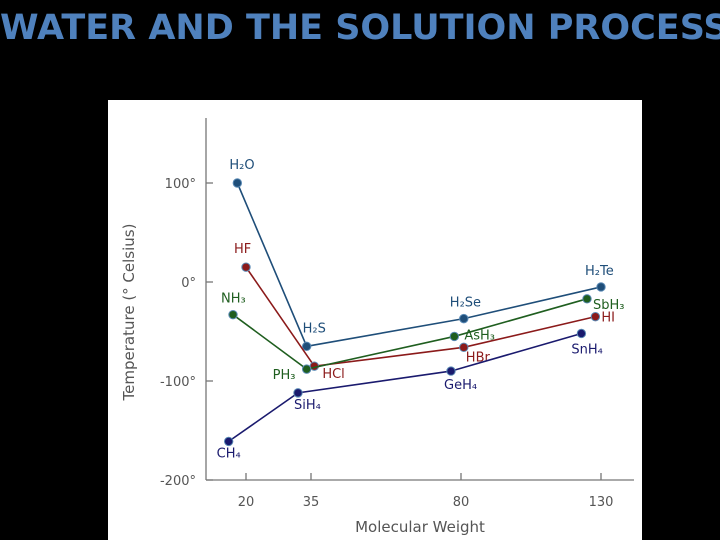  Describe the element at coordinates (333, 374) in the screenshot. I see `point-label: HCl` at that location.